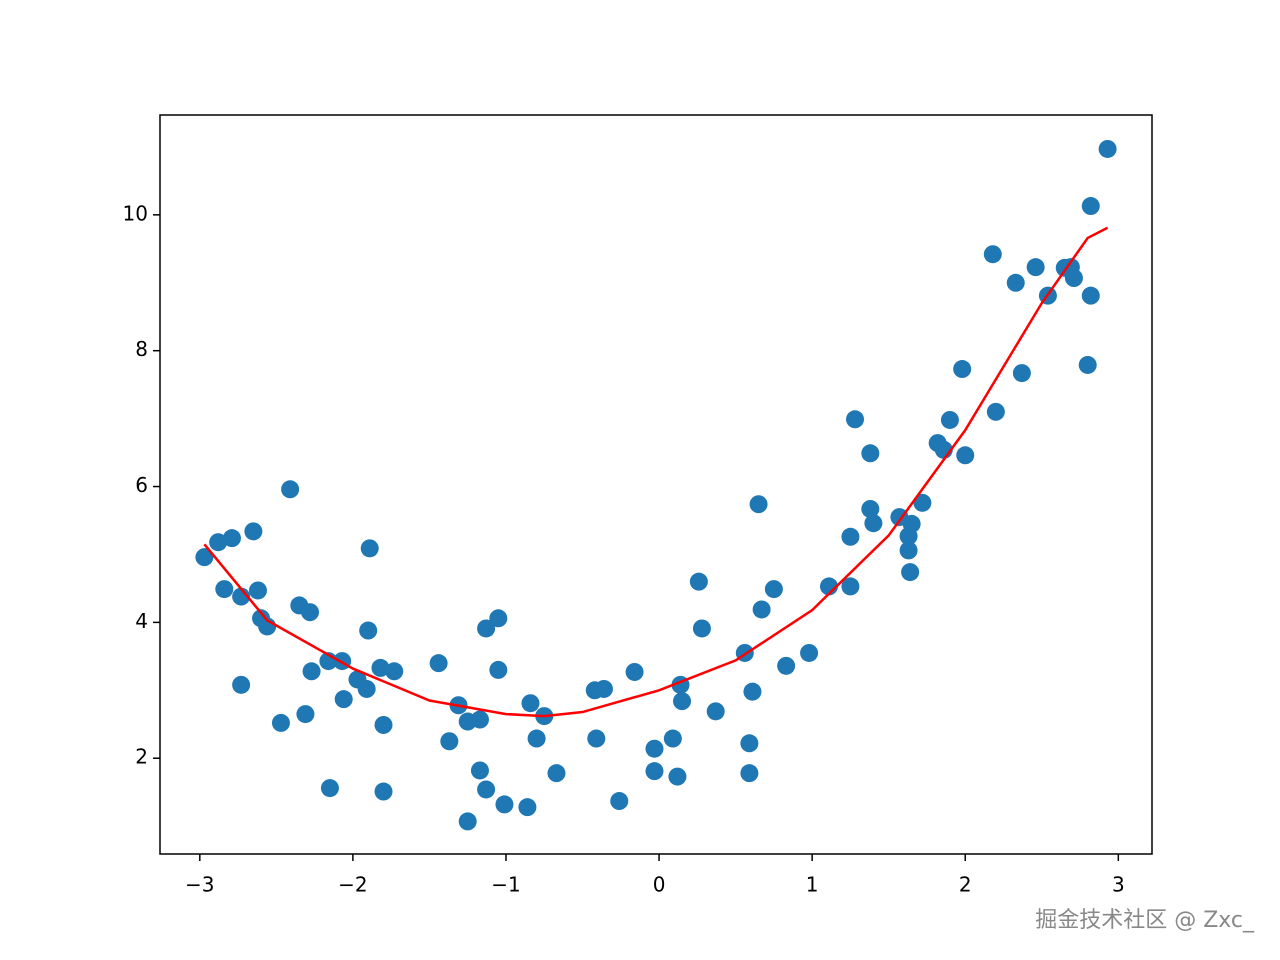 This screenshot has width=1280, height=960. I want to click on y-tick-label: 10, so click(135, 213).